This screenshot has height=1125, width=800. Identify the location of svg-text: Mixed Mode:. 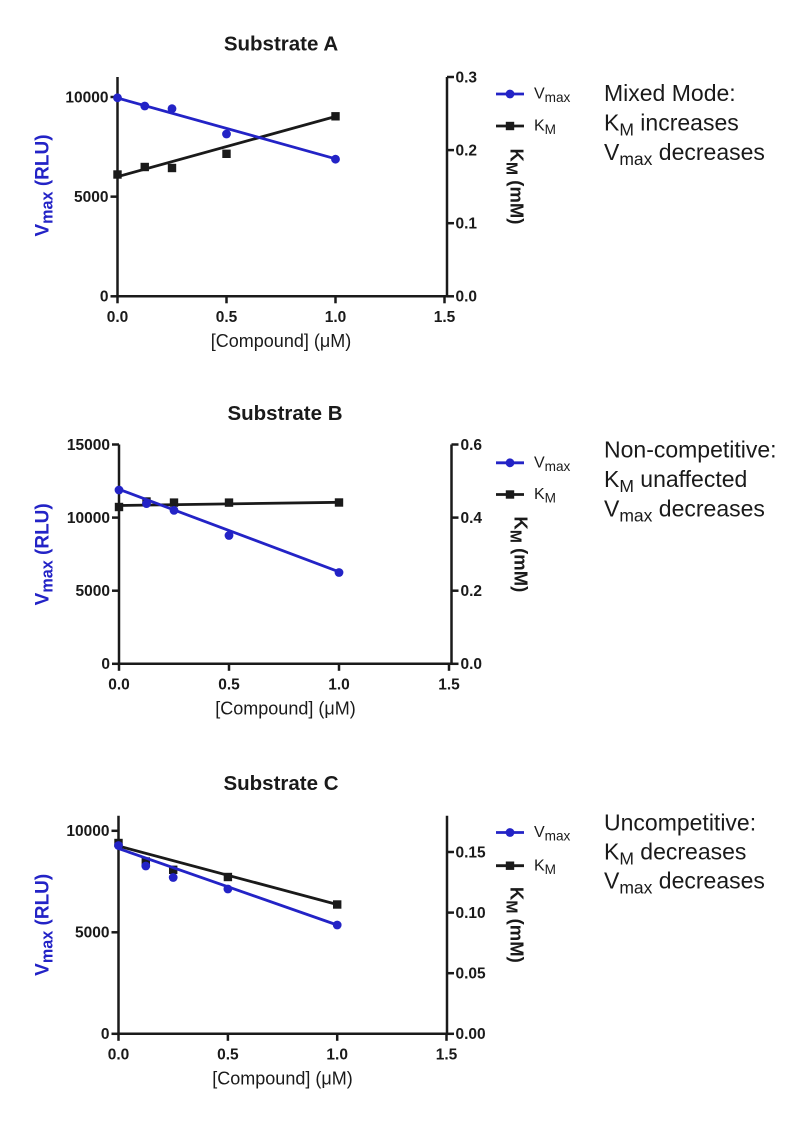
(670, 93).